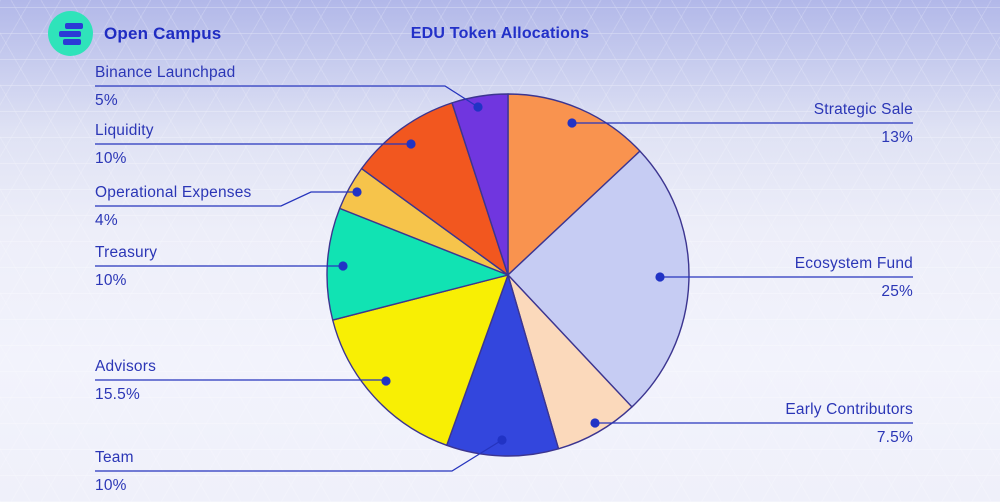 This screenshot has height=502, width=1000. Describe the element at coordinates (287, 96) in the screenshot. I see `leader-line-binance-launchpad` at that location.